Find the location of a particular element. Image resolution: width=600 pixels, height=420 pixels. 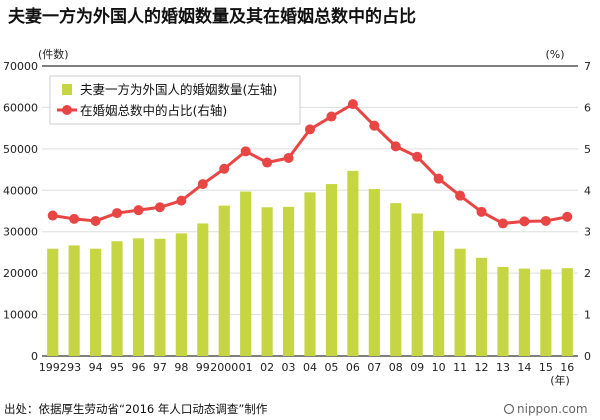

x-tick-label: 2000 is located at coordinates (224, 367).